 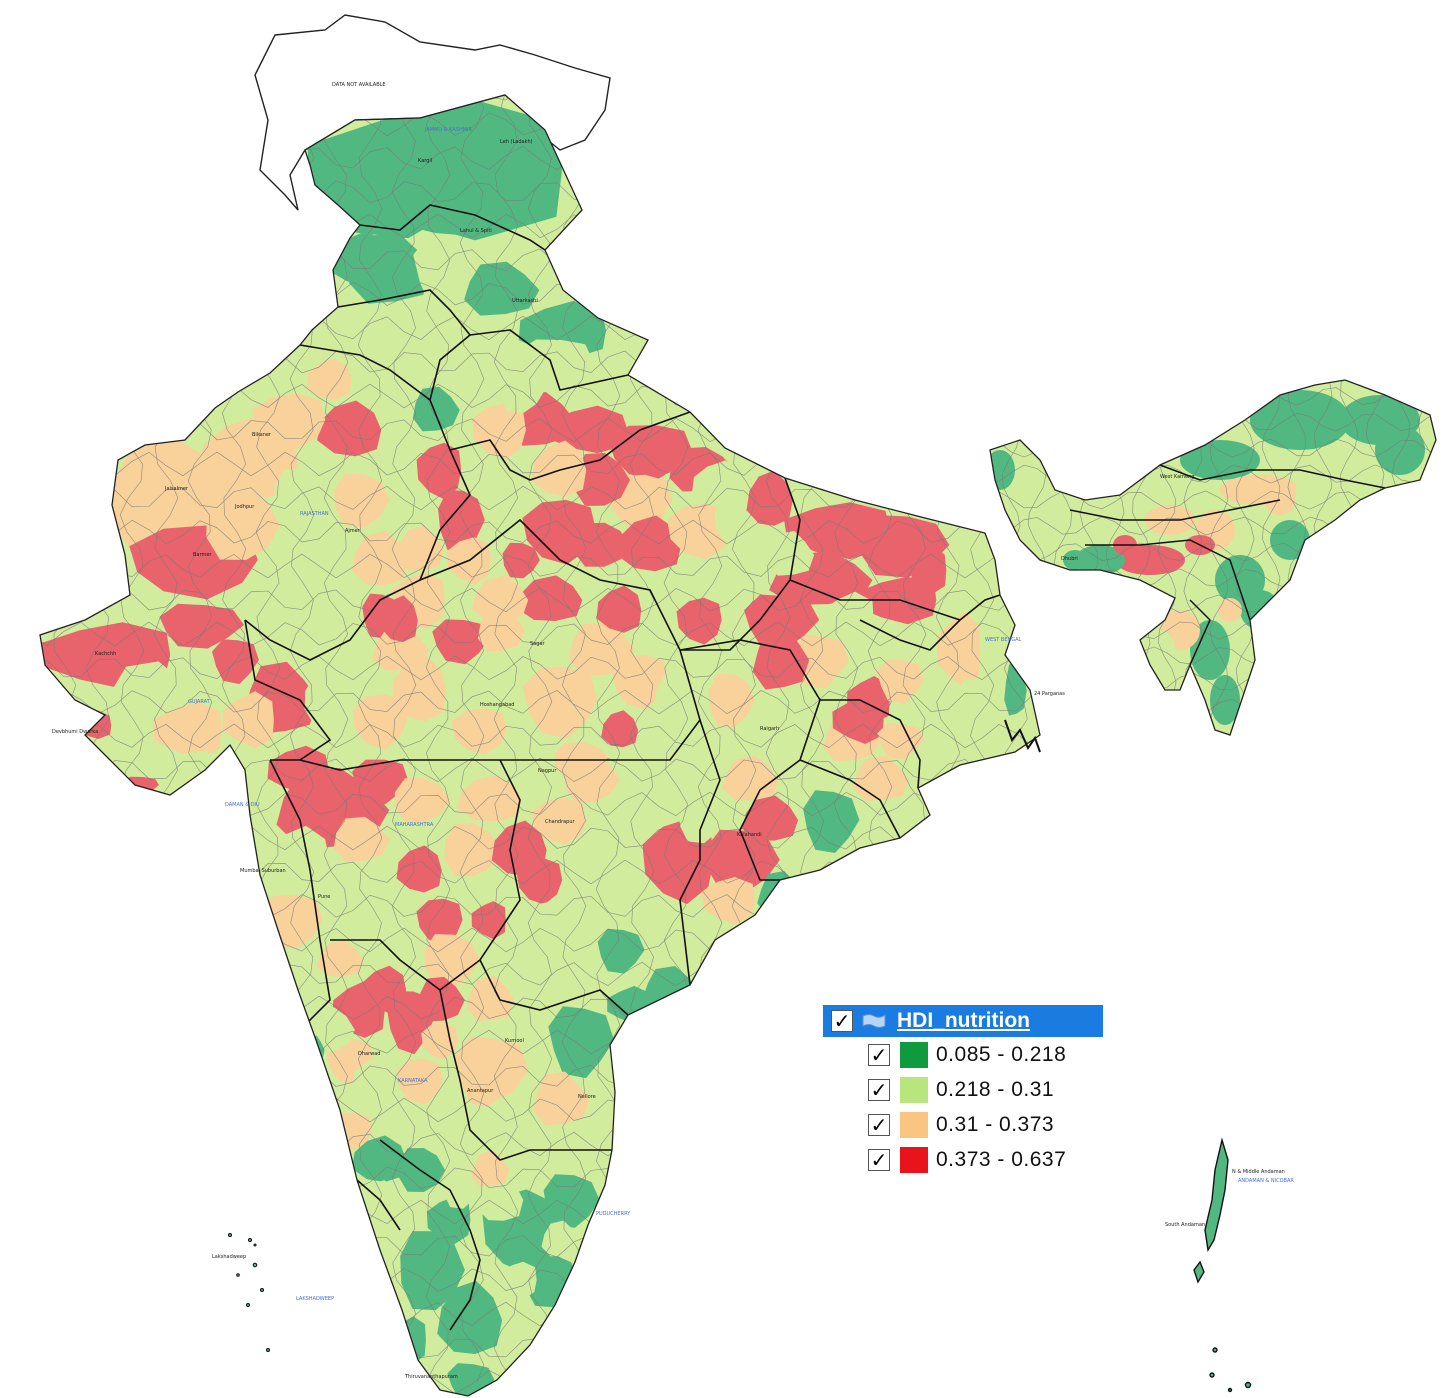 I want to click on layer-checkbox: ✓, so click(x=842, y=1021).